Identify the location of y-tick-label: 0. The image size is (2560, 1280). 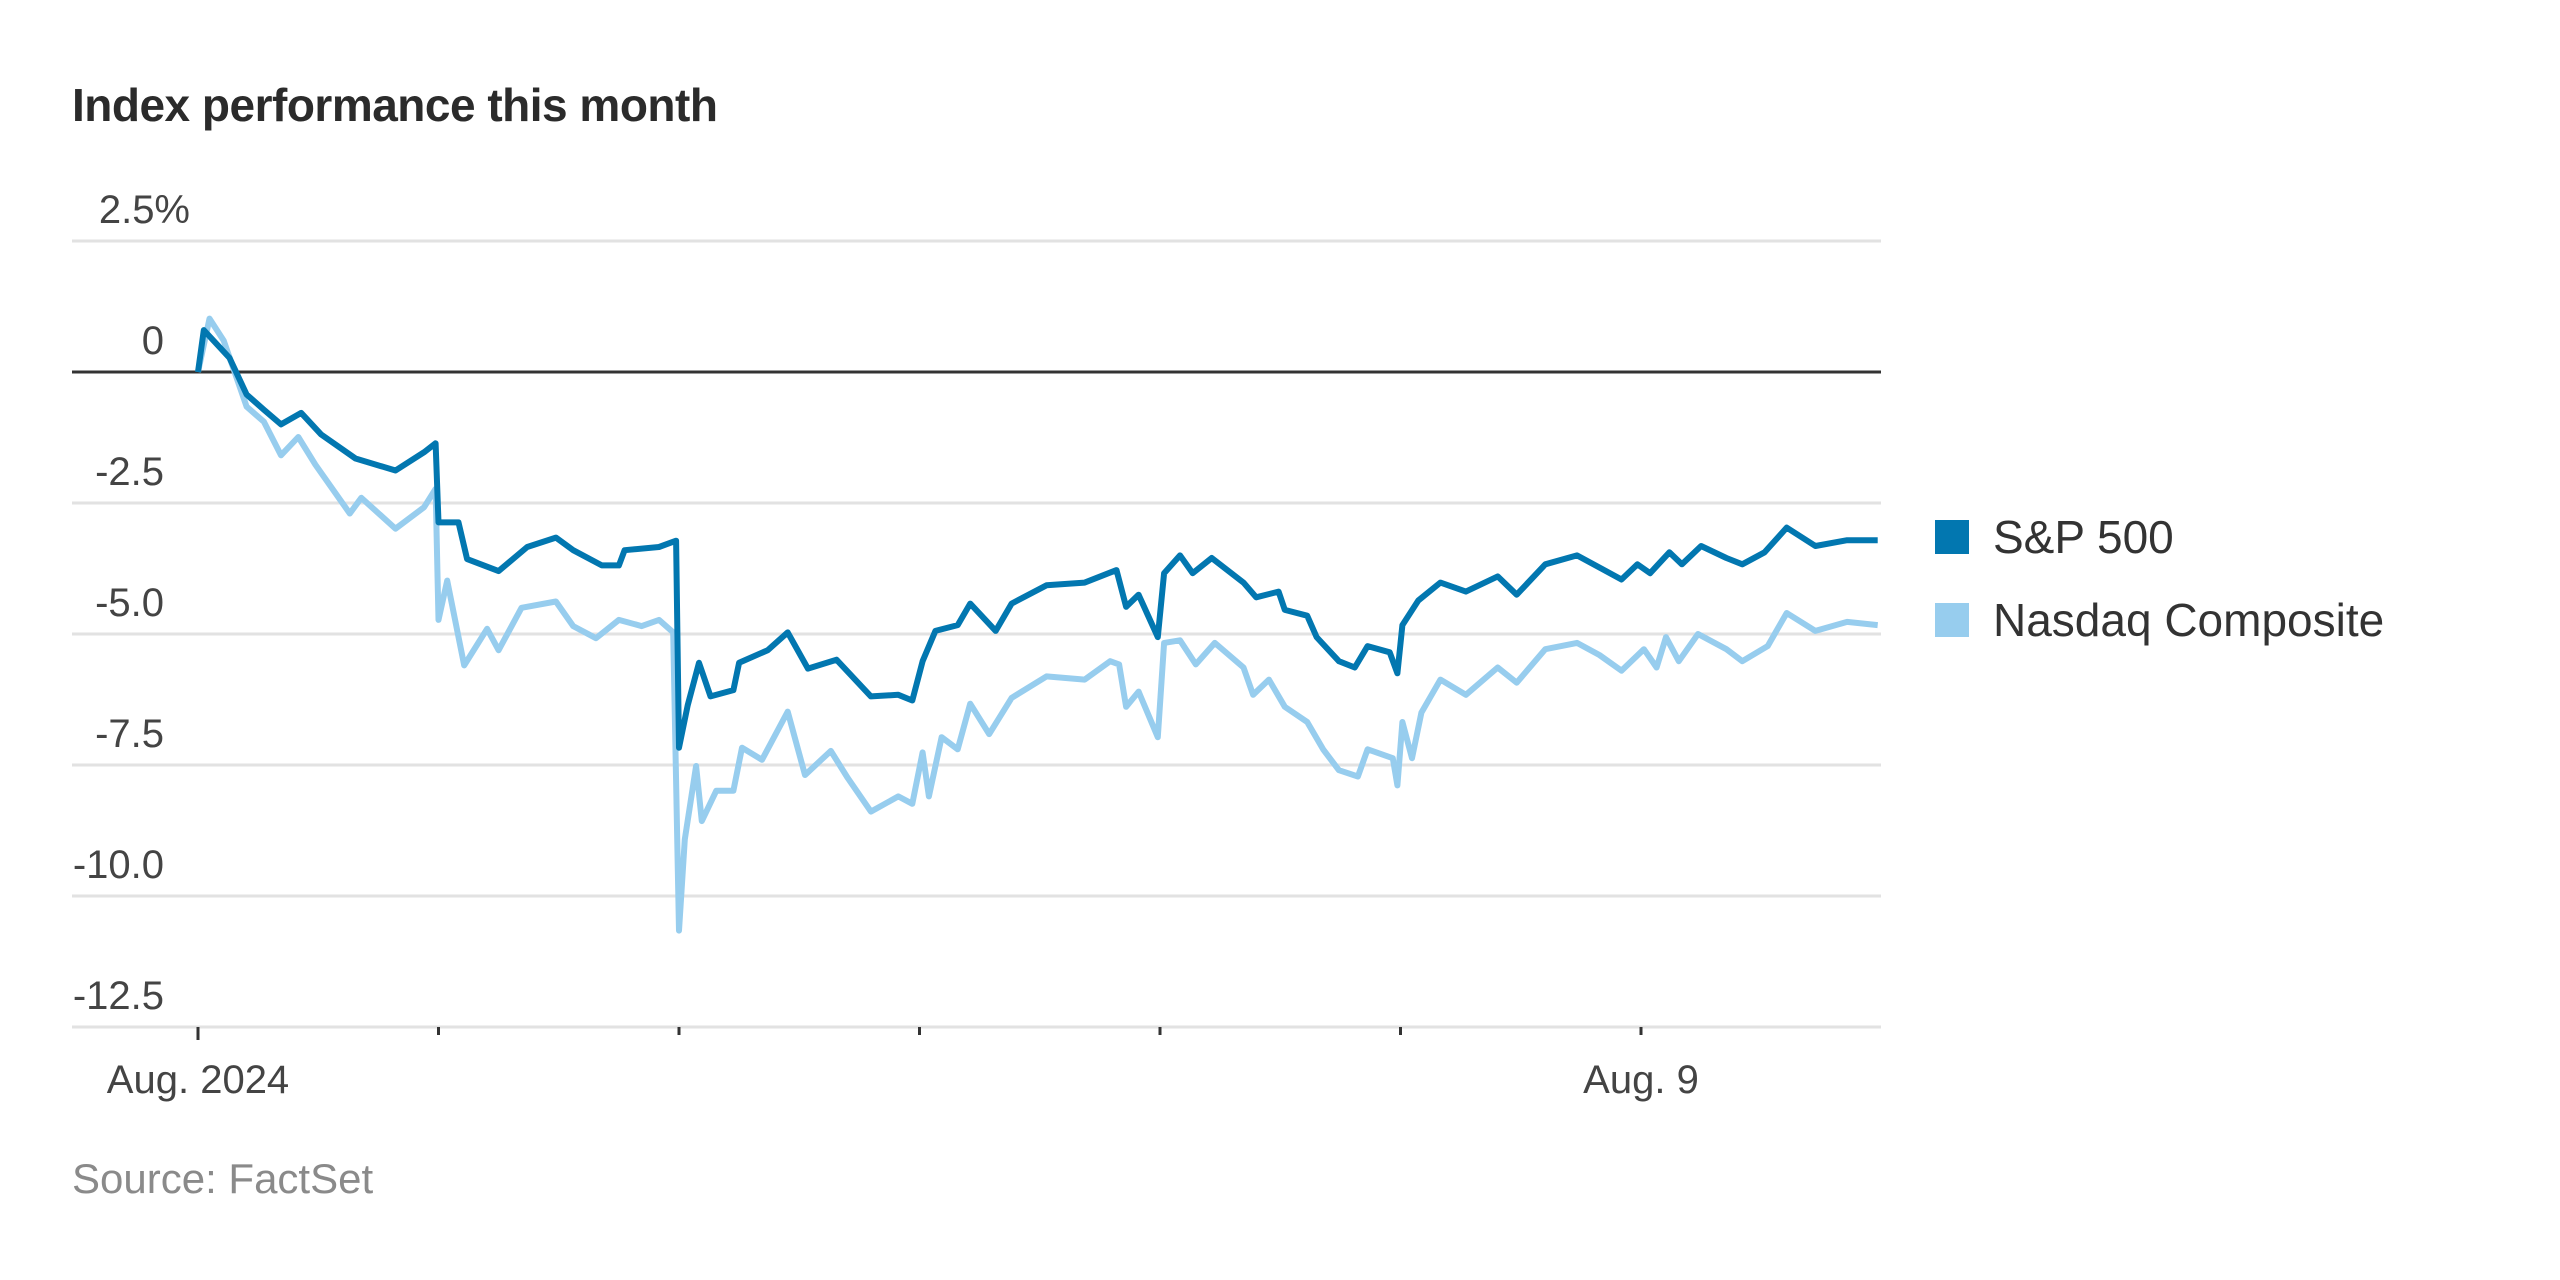
(153, 341).